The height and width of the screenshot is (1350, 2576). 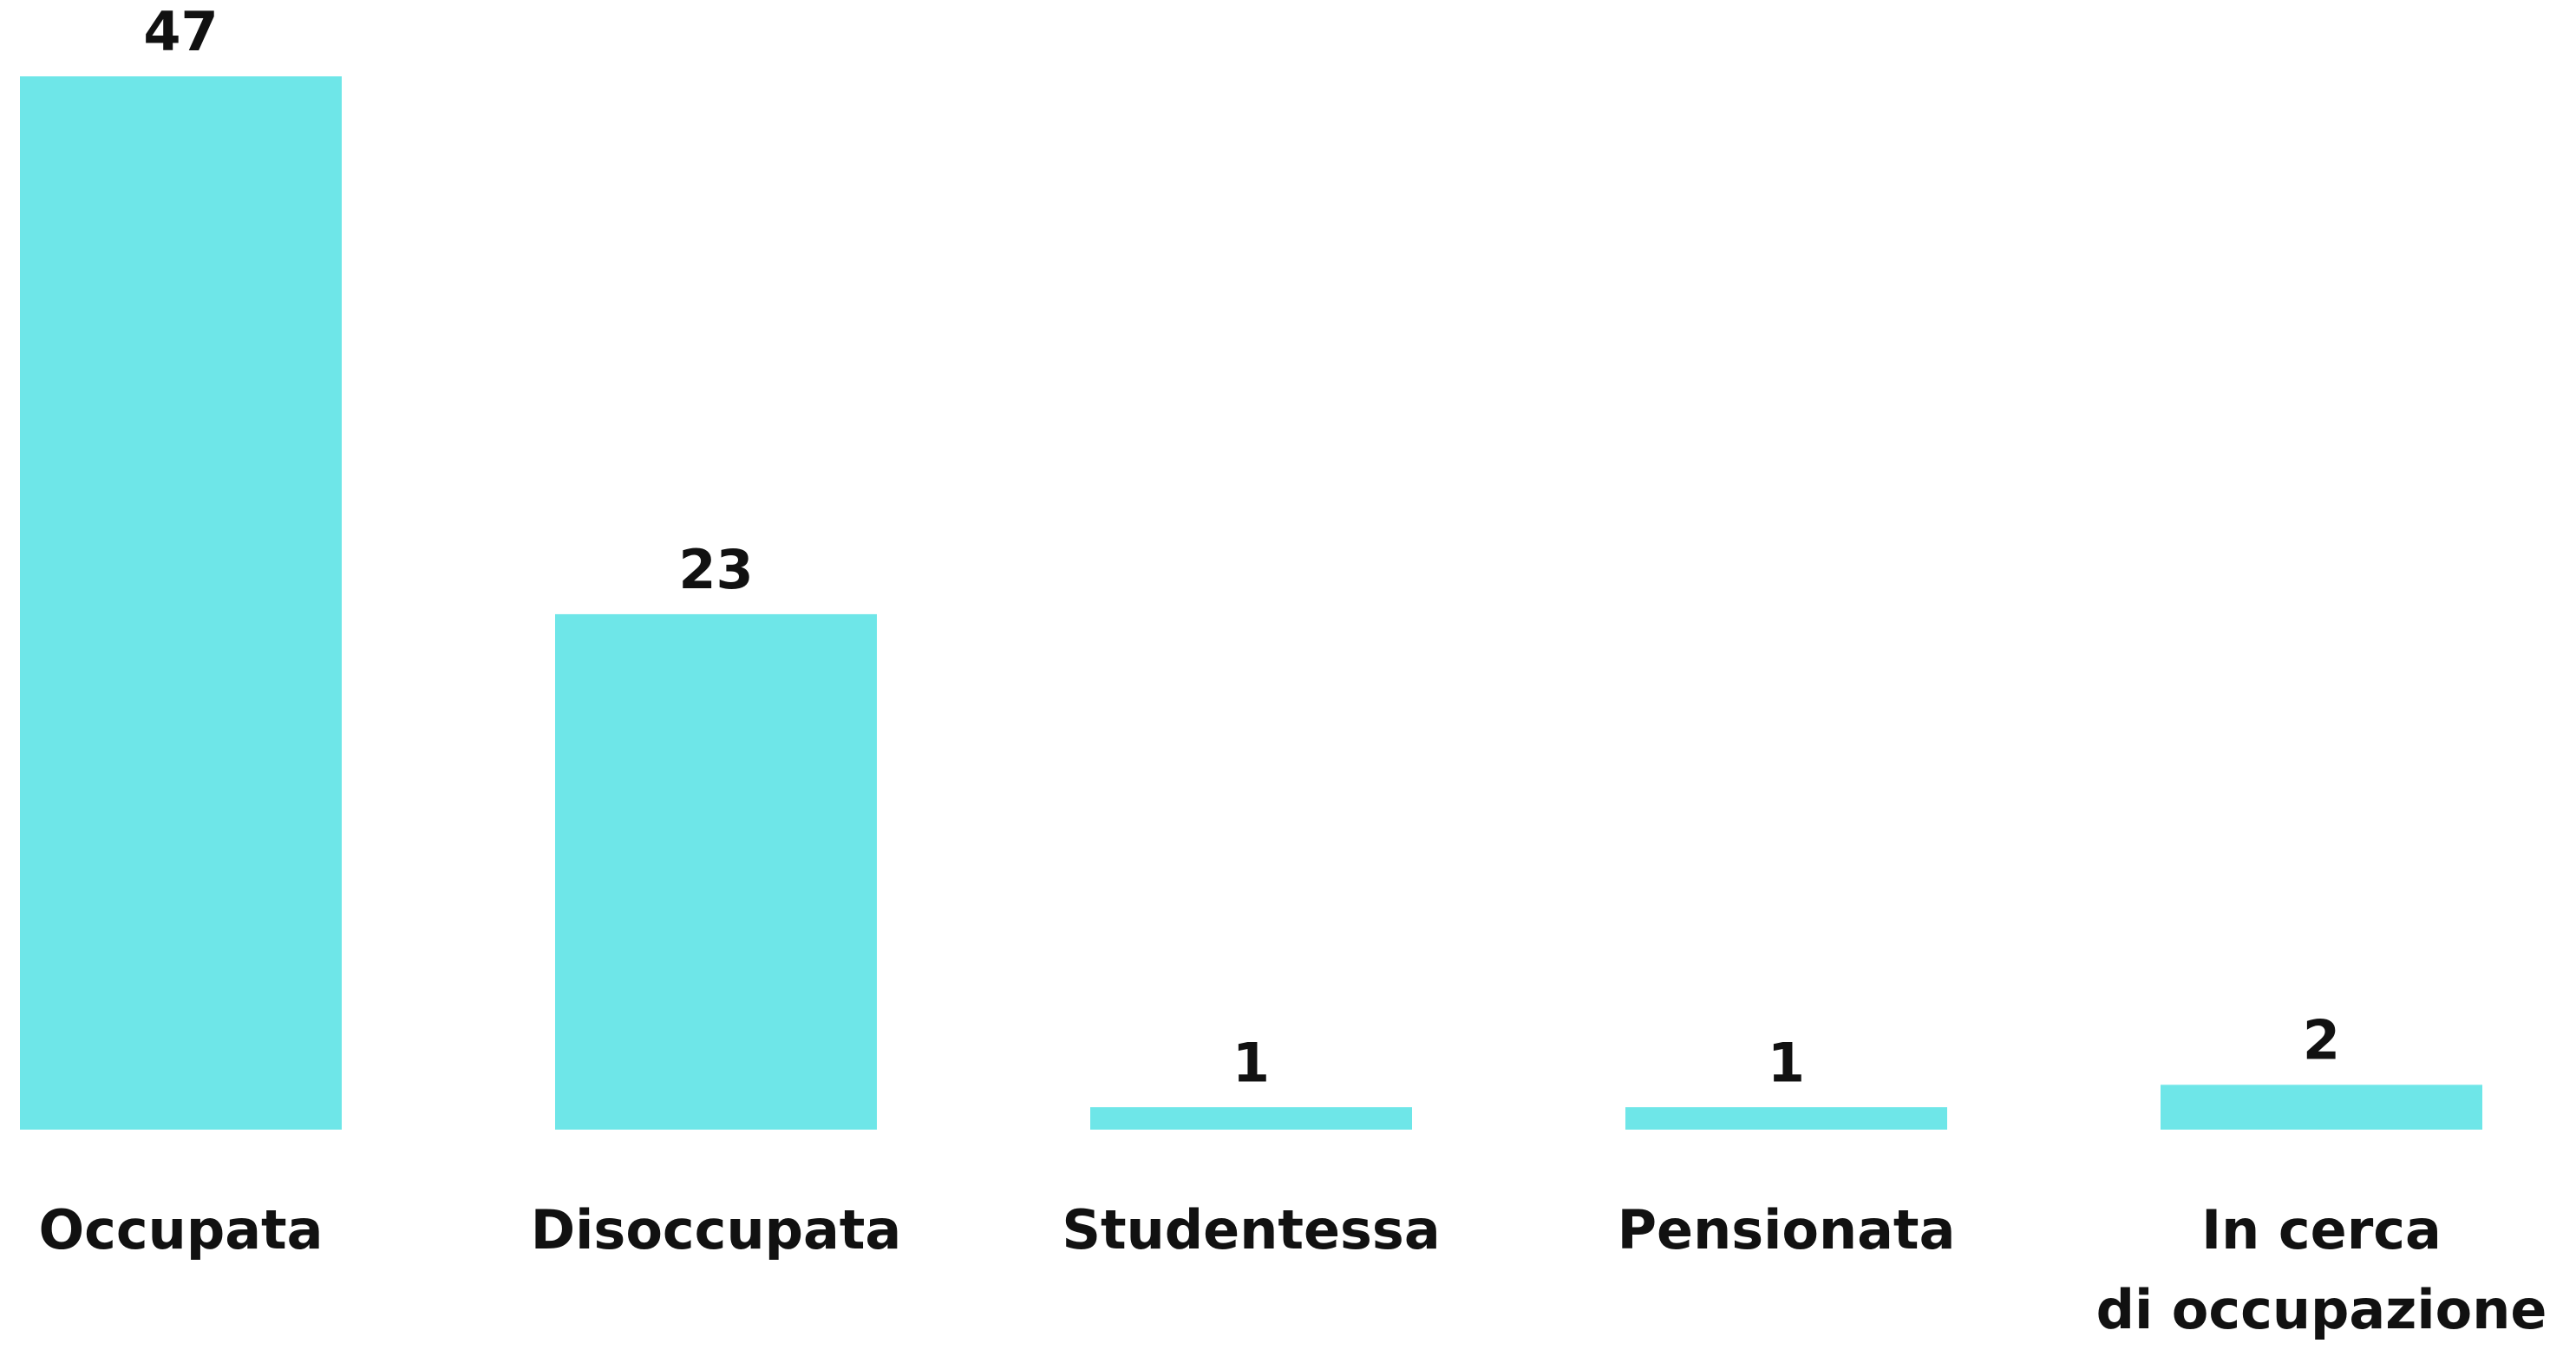 I want to click on x-tick-label: Disoccupata, so click(x=716, y=1230).